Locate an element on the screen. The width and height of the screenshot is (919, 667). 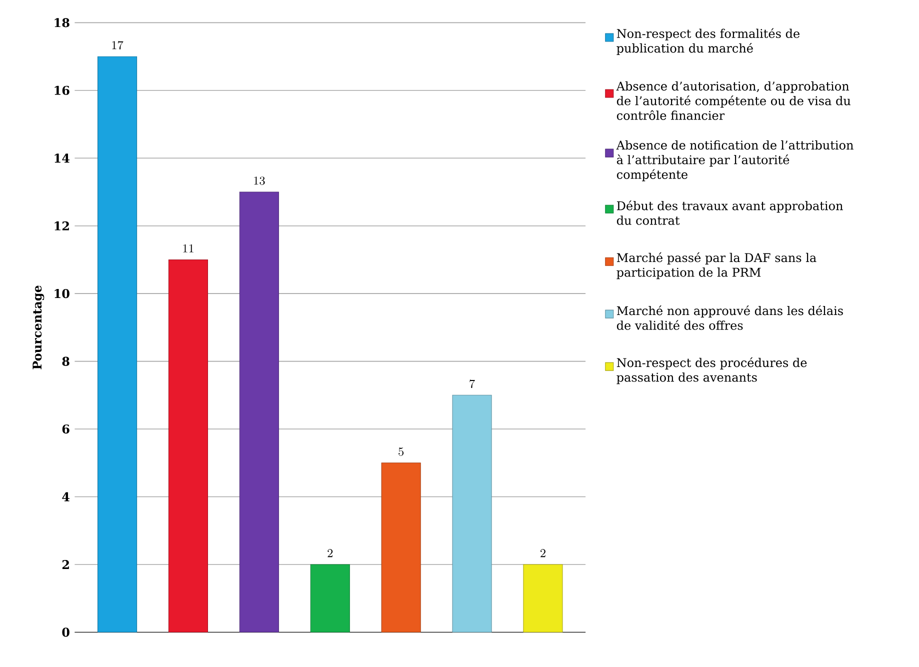
data-label: 17 is located at coordinates (118, 45).